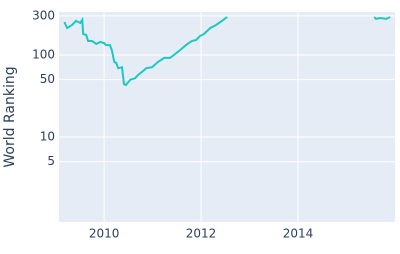 The height and width of the screenshot is (254, 400). Describe the element at coordinates (201, 234) in the screenshot. I see `x-tick-label: 2012` at that location.